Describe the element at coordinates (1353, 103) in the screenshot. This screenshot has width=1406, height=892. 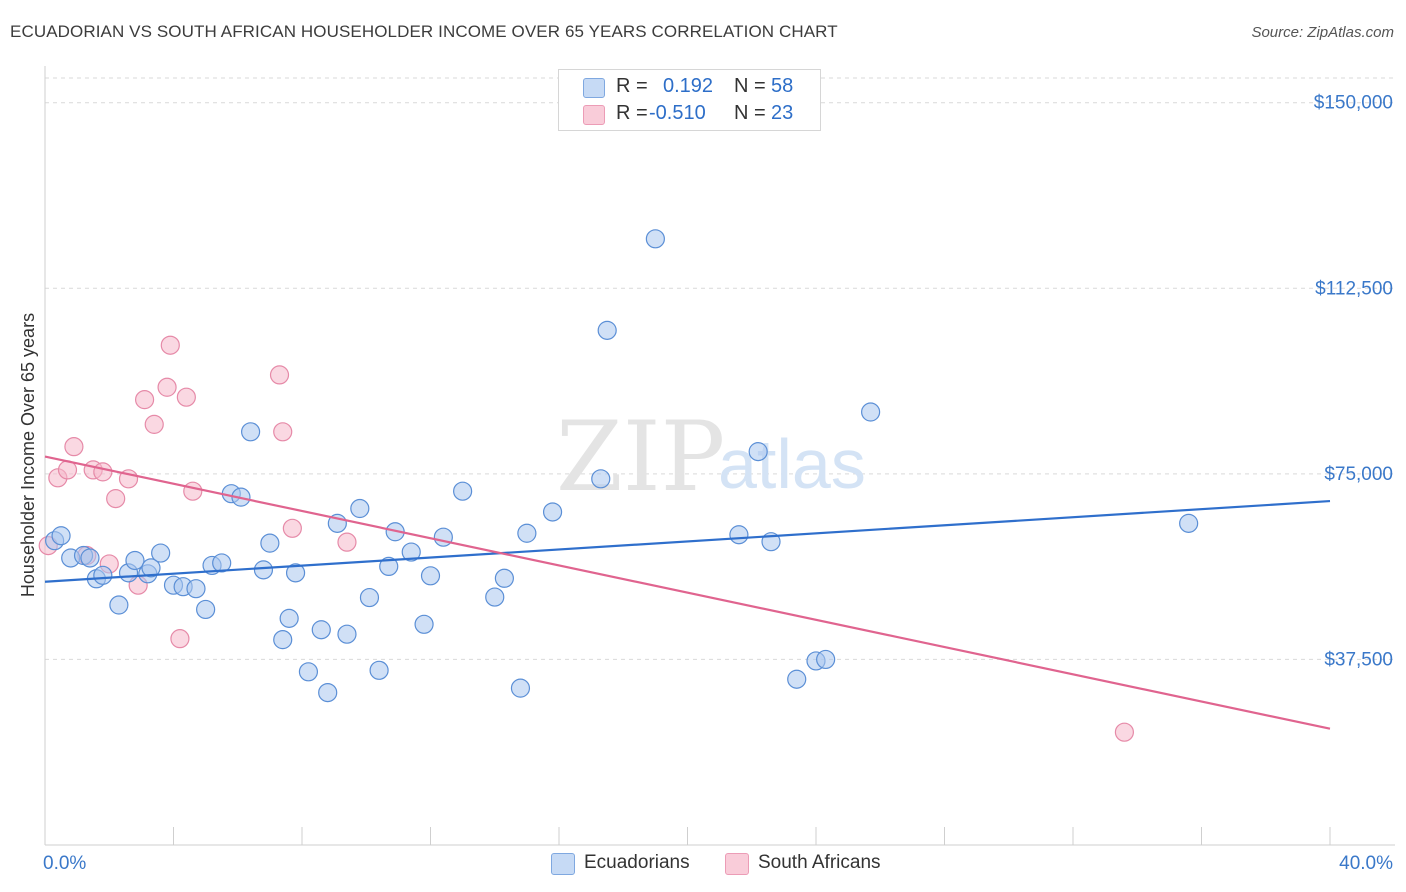
I see `y-tick-label: $150,000` at that location.